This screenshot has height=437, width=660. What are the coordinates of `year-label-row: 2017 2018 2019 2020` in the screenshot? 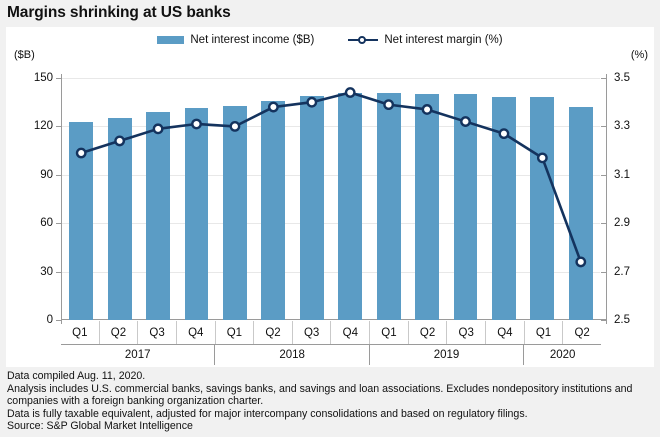 It's located at (331, 354).